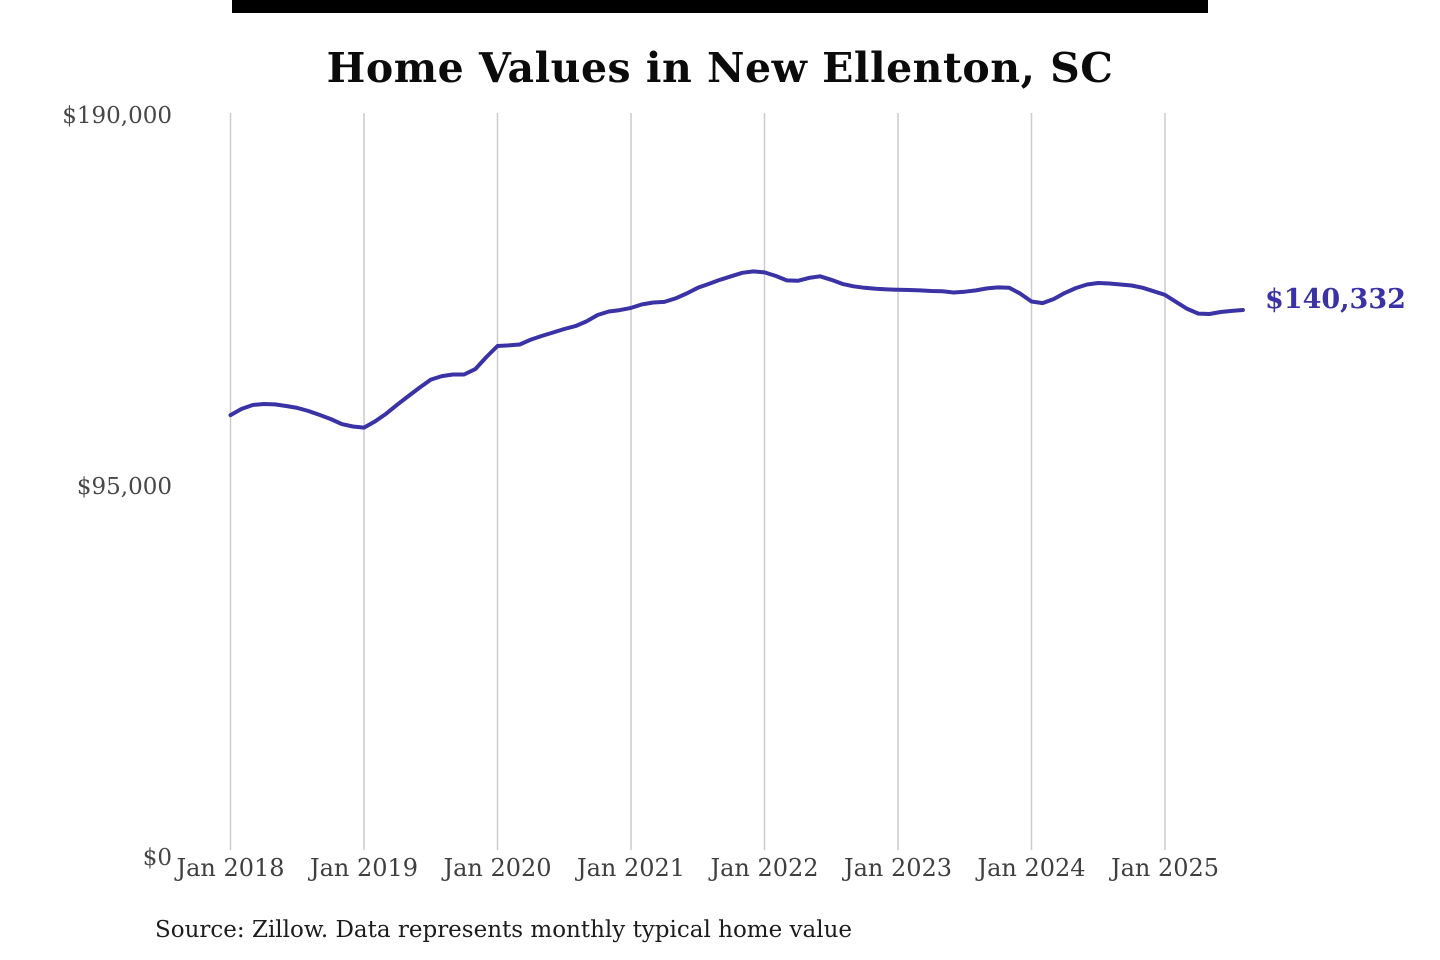  I want to click on x-axis-tick-label: Jan 2022, so click(764, 868).